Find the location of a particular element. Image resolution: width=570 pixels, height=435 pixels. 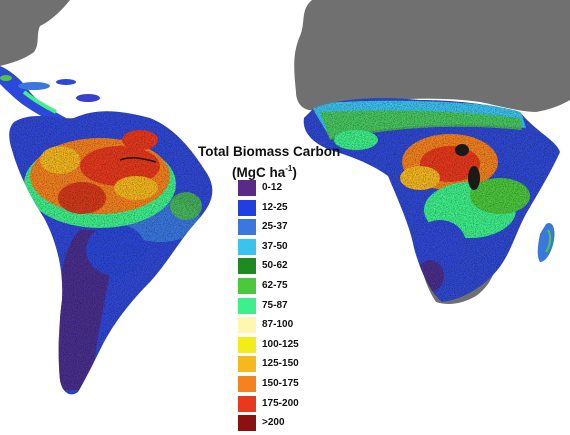

north-africa-land is located at coordinates (432, 56).